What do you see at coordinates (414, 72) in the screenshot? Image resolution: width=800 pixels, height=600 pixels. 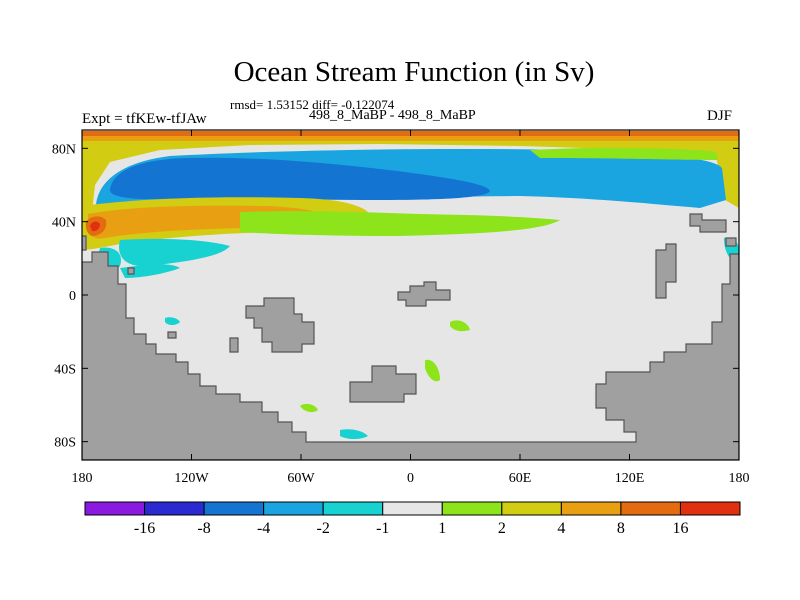 I see `chart-title: Ocean Stream Function (in Sv)` at bounding box center [414, 72].